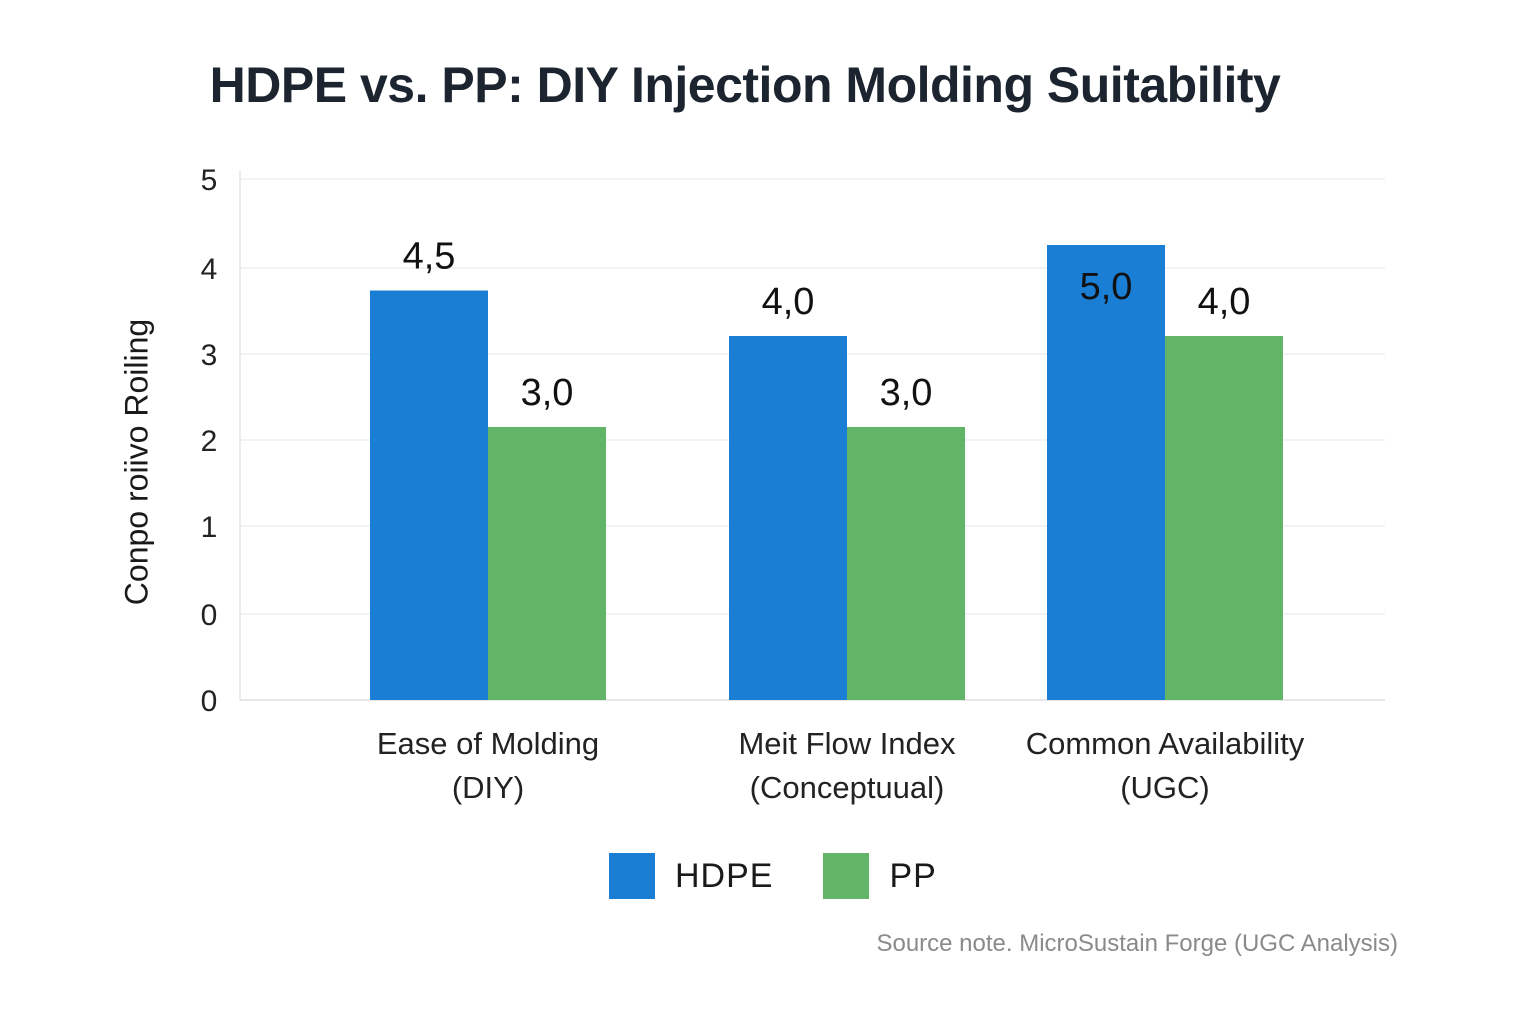 The height and width of the screenshot is (1024, 1536). Describe the element at coordinates (209, 180) in the screenshot. I see `y-tick-label: 5` at that location.